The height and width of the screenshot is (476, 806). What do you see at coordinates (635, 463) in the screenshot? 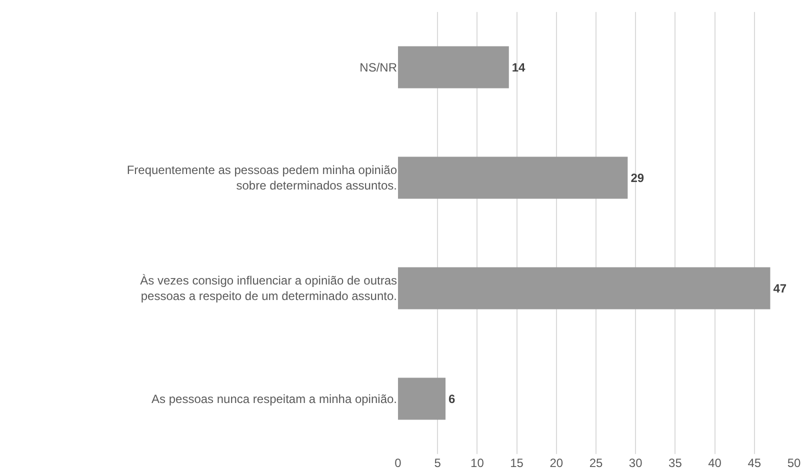
I see `x-tick-label: 30` at bounding box center [635, 463].